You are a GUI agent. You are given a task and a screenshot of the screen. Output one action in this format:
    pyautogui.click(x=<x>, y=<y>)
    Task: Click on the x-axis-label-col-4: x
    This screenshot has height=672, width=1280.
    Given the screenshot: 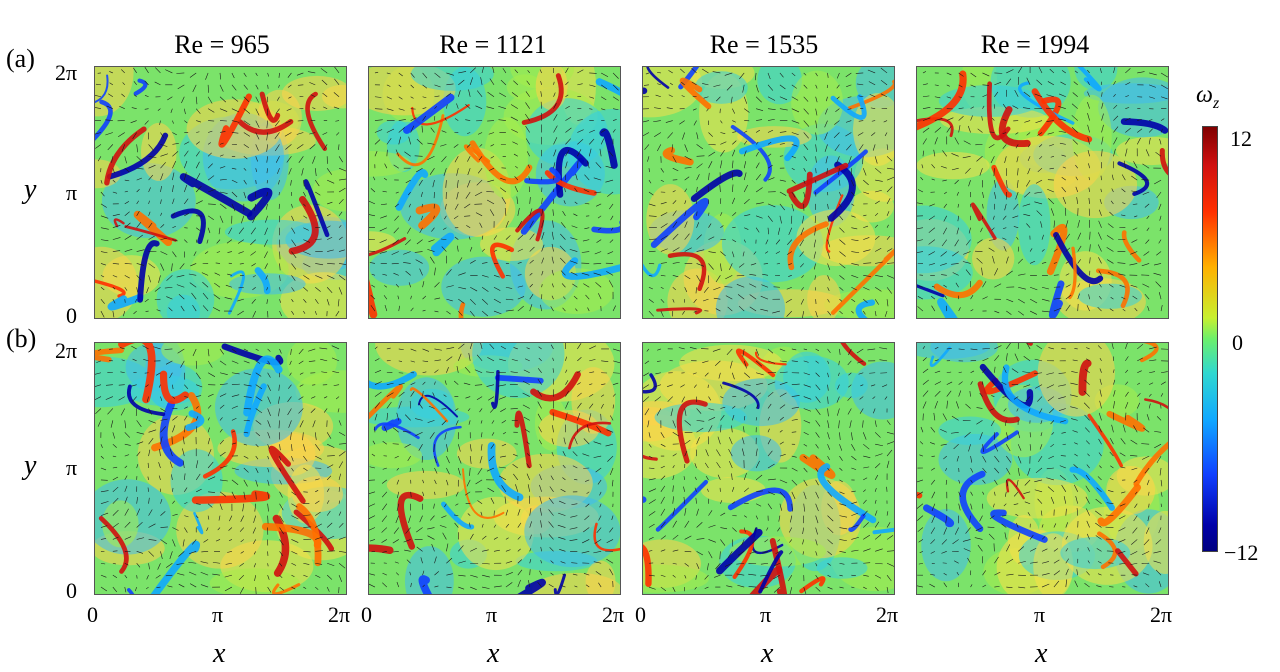 What is the action you would take?
    pyautogui.click(x=1041, y=653)
    